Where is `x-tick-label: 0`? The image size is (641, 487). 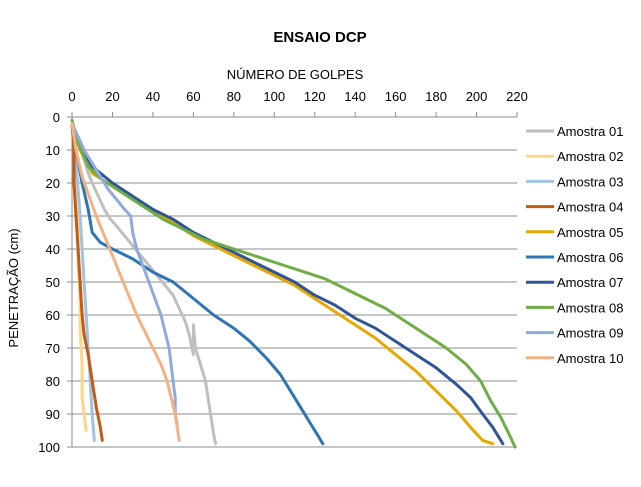
x-tick-label: 0 is located at coordinates (71, 96).